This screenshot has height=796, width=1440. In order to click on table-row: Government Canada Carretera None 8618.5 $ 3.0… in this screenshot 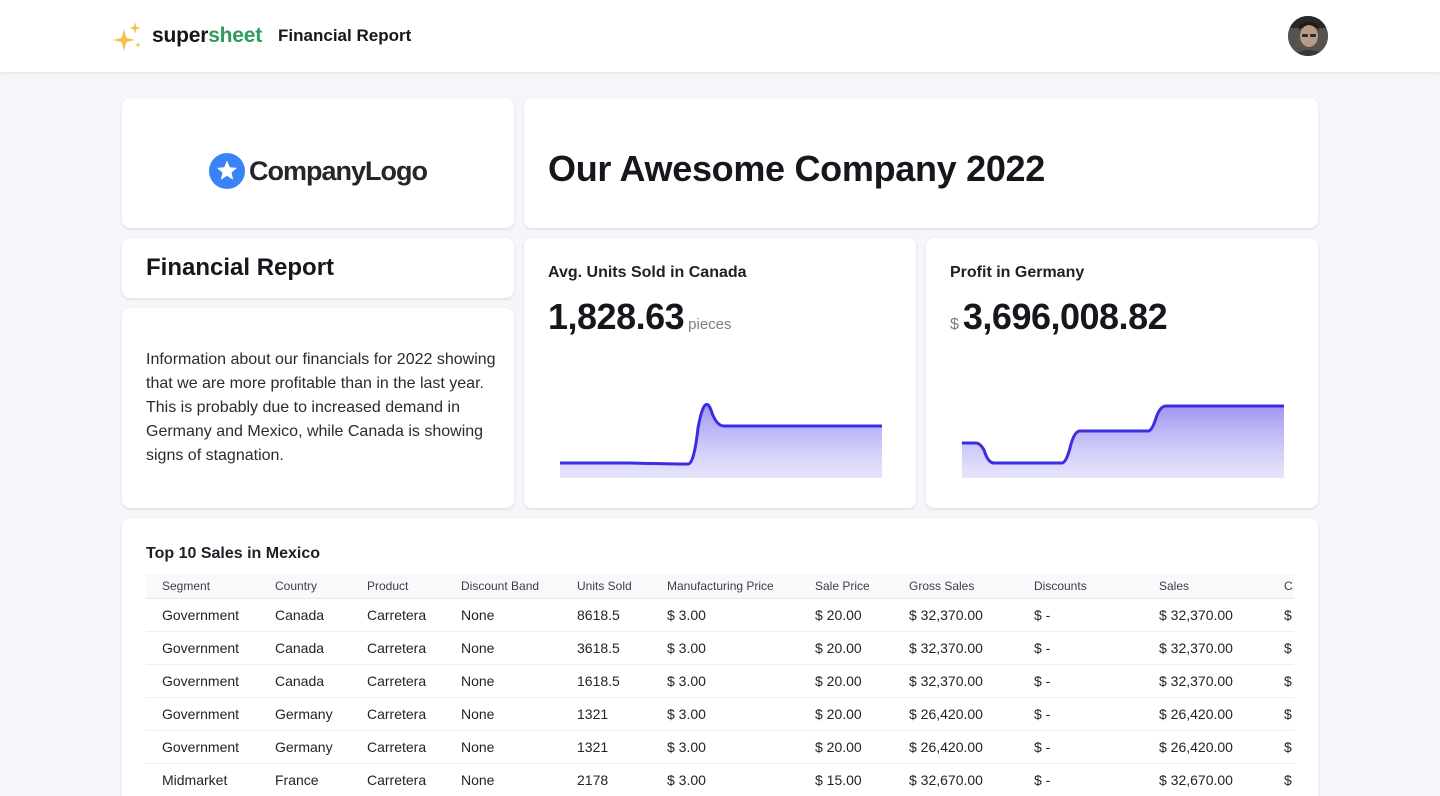, I will do `click(720, 615)`.